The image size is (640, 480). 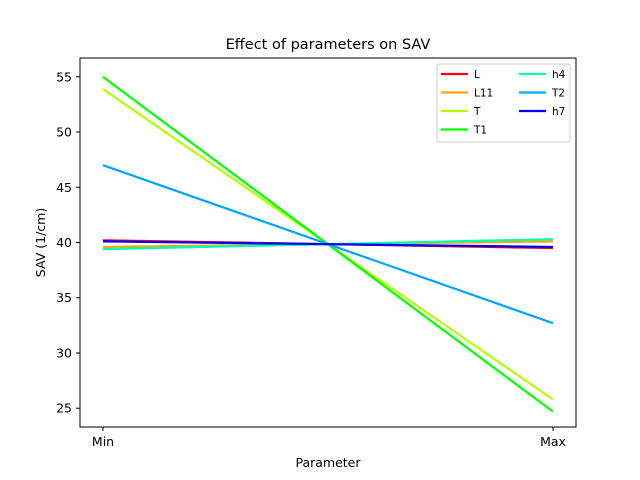 What do you see at coordinates (477, 112) in the screenshot?
I see `legend-label-t: T` at bounding box center [477, 112].